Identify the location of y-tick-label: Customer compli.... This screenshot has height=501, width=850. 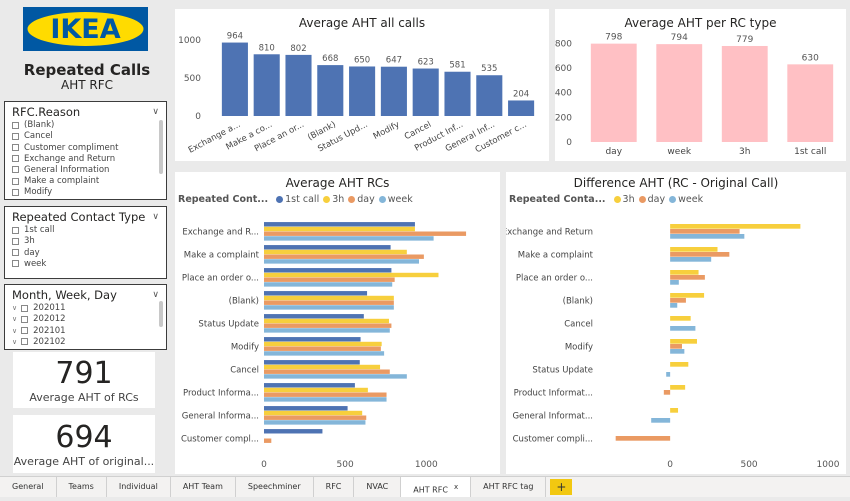
(553, 440).